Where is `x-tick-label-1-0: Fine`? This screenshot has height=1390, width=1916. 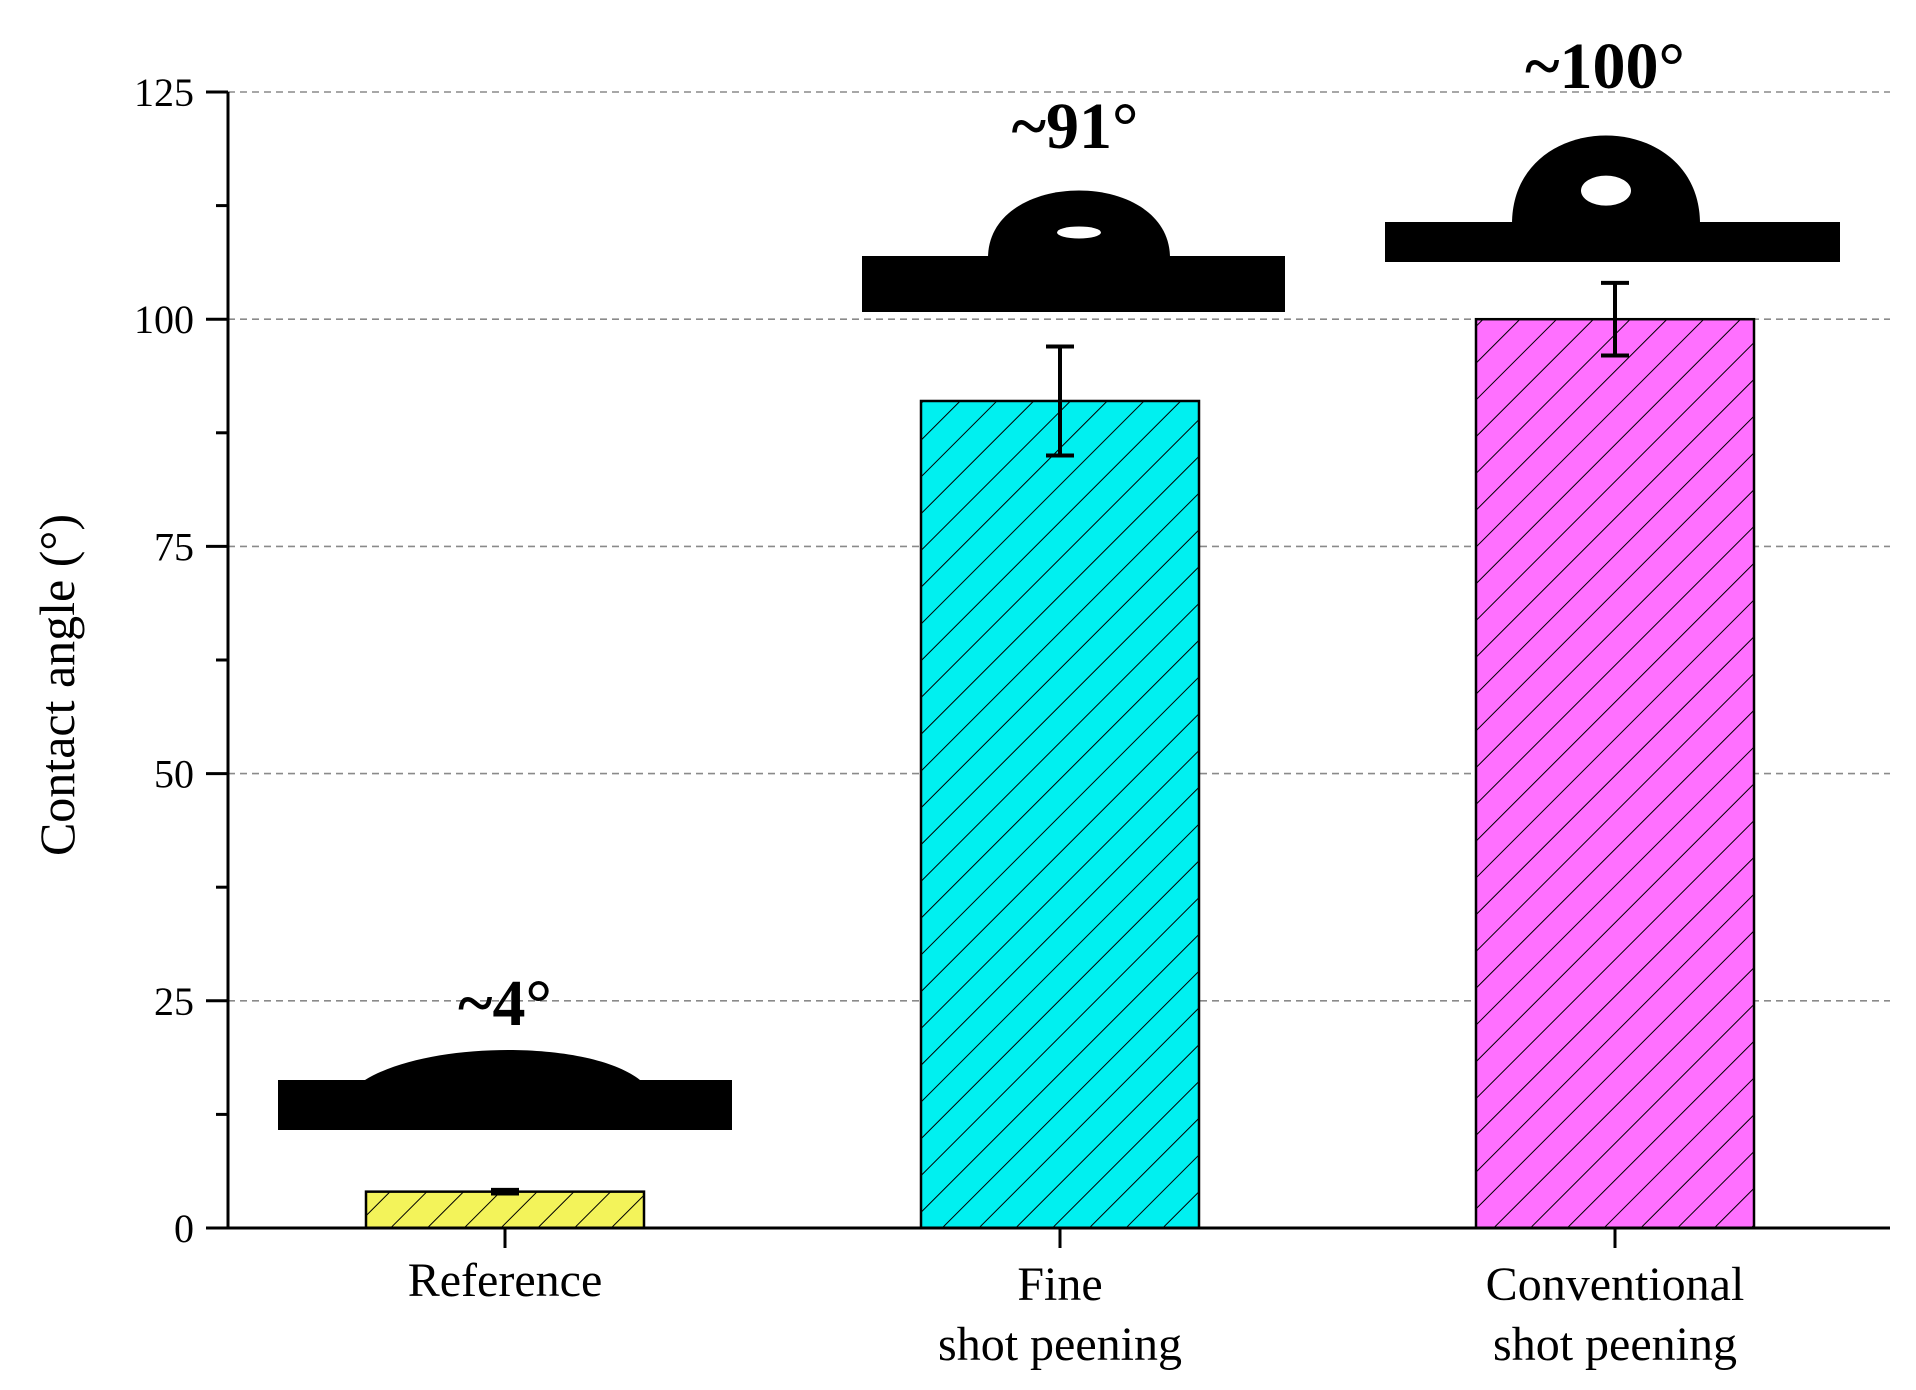
x-tick-label-1-0: Fine is located at coordinates (1059, 1284).